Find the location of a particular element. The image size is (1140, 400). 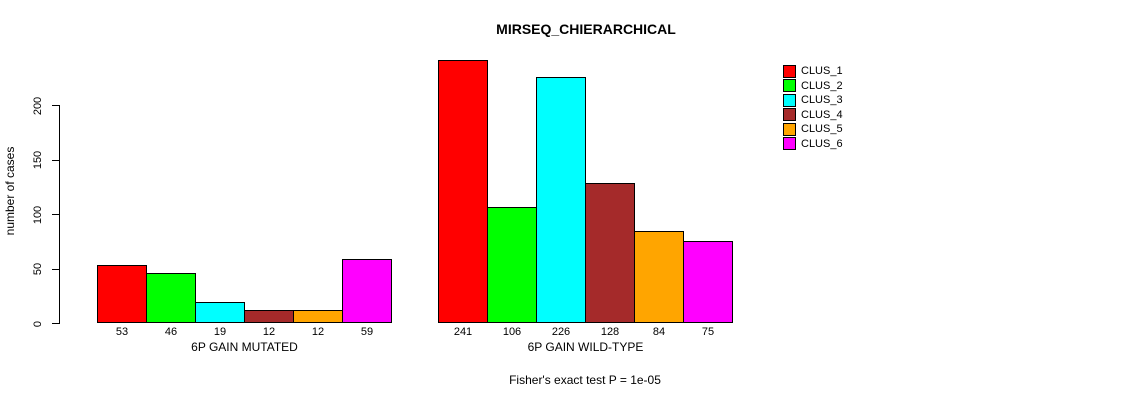

legend-item: CLUS_2 is located at coordinates (813, 86).